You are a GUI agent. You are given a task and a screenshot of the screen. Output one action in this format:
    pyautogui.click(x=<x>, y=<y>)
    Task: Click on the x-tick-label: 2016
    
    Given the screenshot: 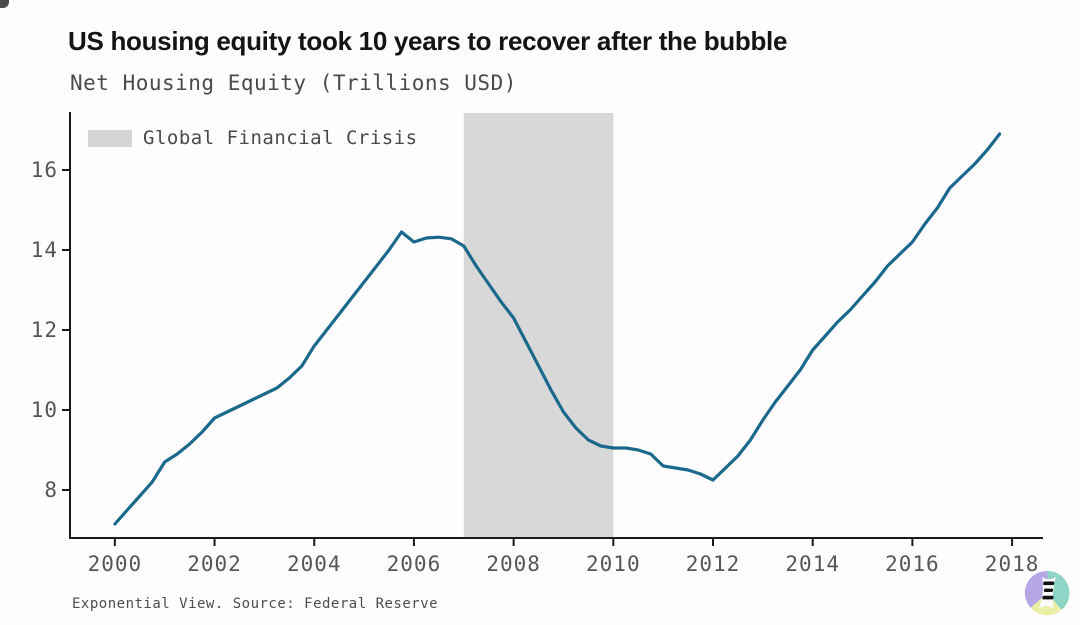 What is the action you would take?
    pyautogui.click(x=912, y=564)
    